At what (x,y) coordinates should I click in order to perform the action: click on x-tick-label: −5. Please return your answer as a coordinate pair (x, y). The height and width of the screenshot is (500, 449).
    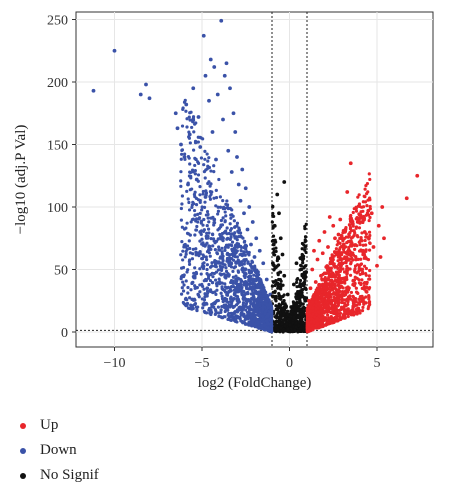
    Looking at the image, I should click on (202, 363).